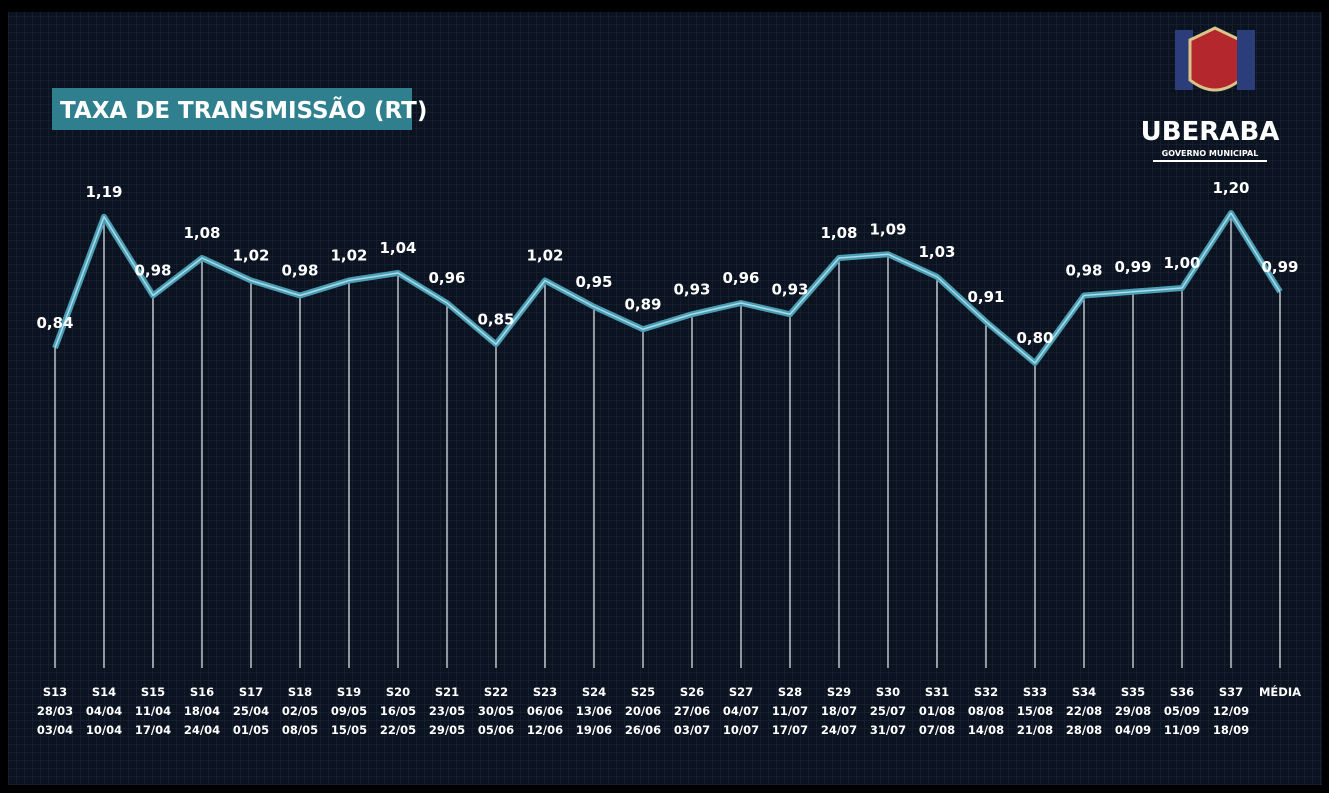 This screenshot has width=1329, height=793. I want to click on x-tick-label: 21/08, so click(1035, 730).